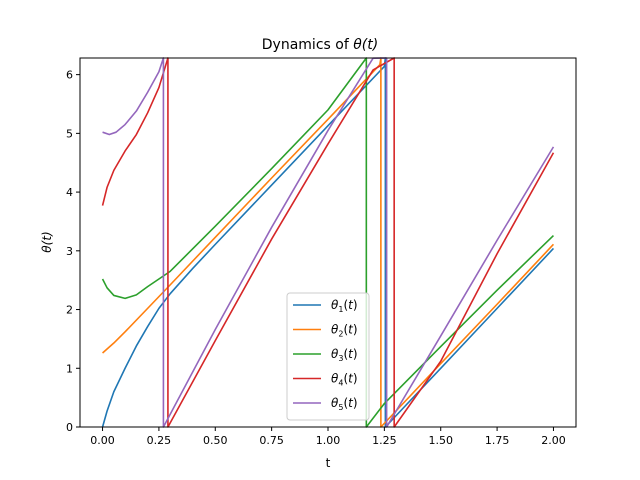  What do you see at coordinates (325, 306) in the screenshot?
I see `legend-entry-theta-1: θ1(t)` at bounding box center [325, 306].